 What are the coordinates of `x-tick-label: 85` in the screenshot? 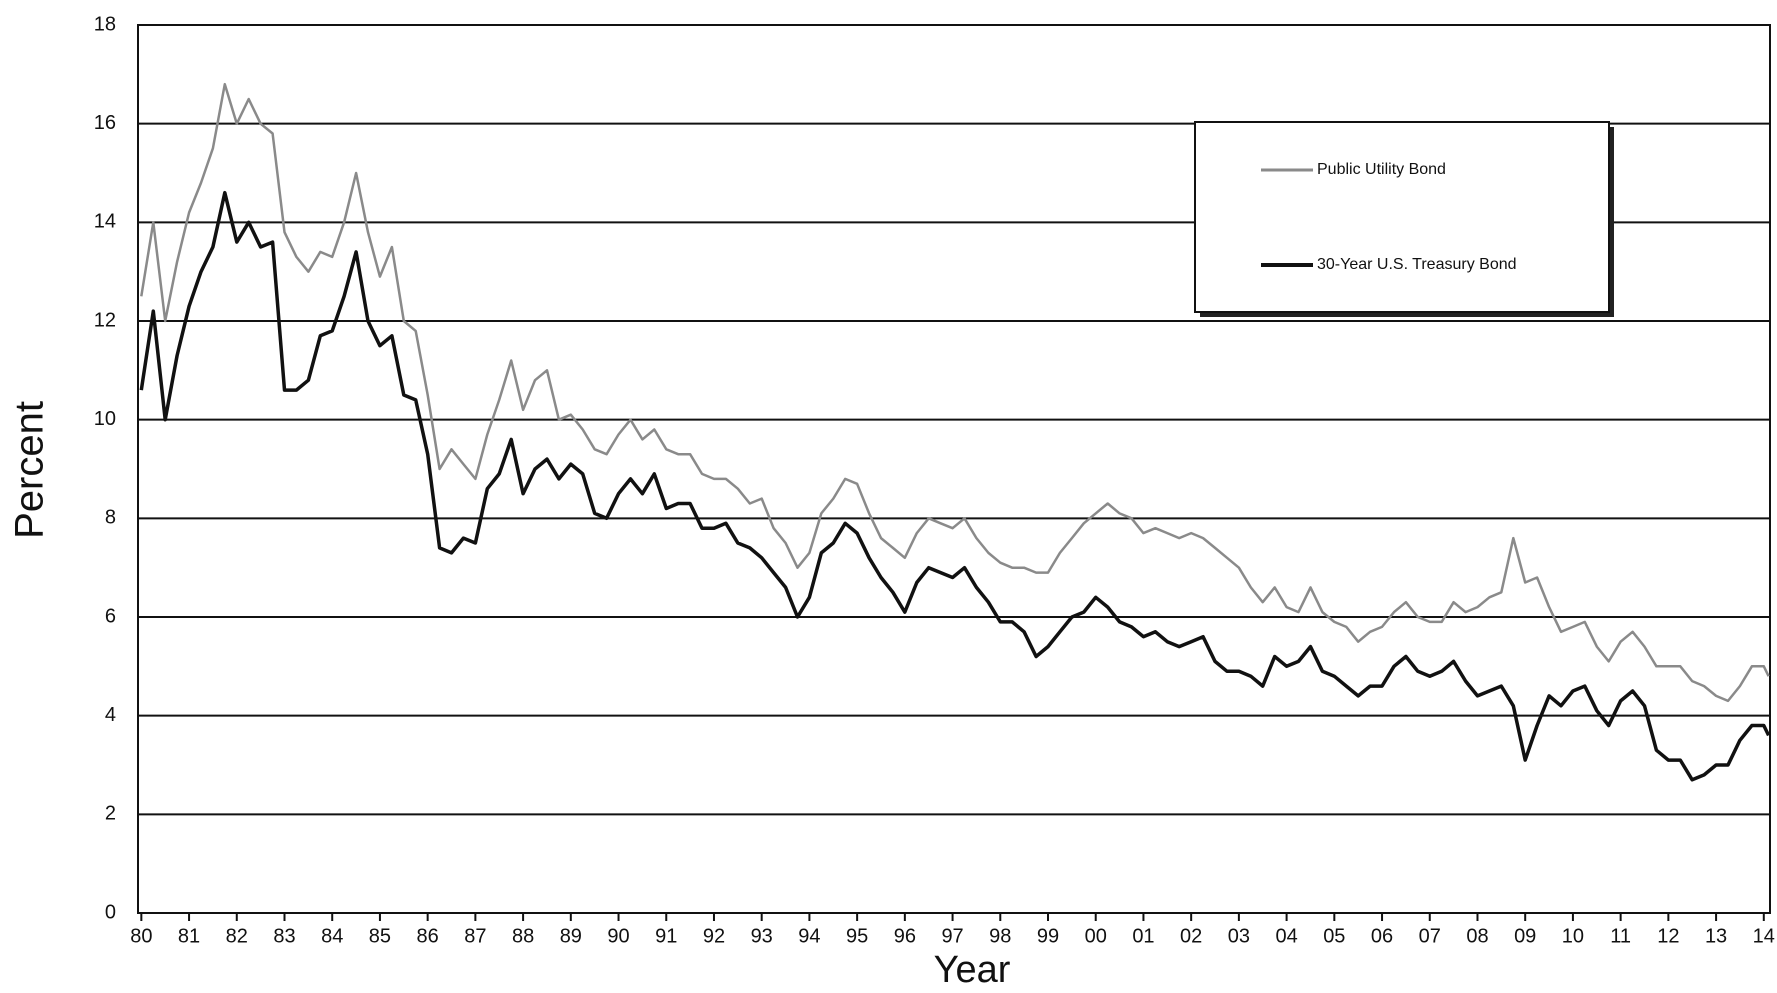 It's located at (380, 936).